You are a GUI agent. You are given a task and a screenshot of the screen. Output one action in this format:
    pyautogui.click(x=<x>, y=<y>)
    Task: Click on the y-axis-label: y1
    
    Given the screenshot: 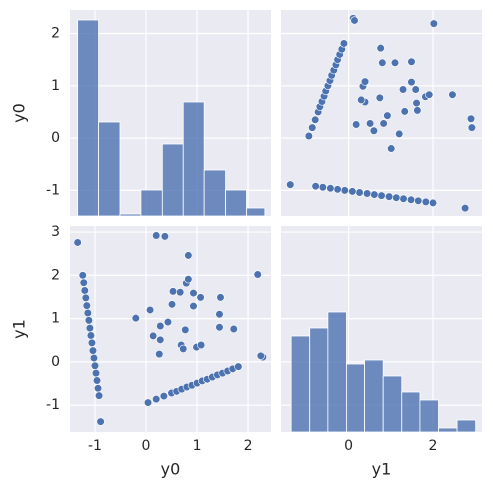 What is the action you would take?
    pyautogui.click(x=19, y=329)
    